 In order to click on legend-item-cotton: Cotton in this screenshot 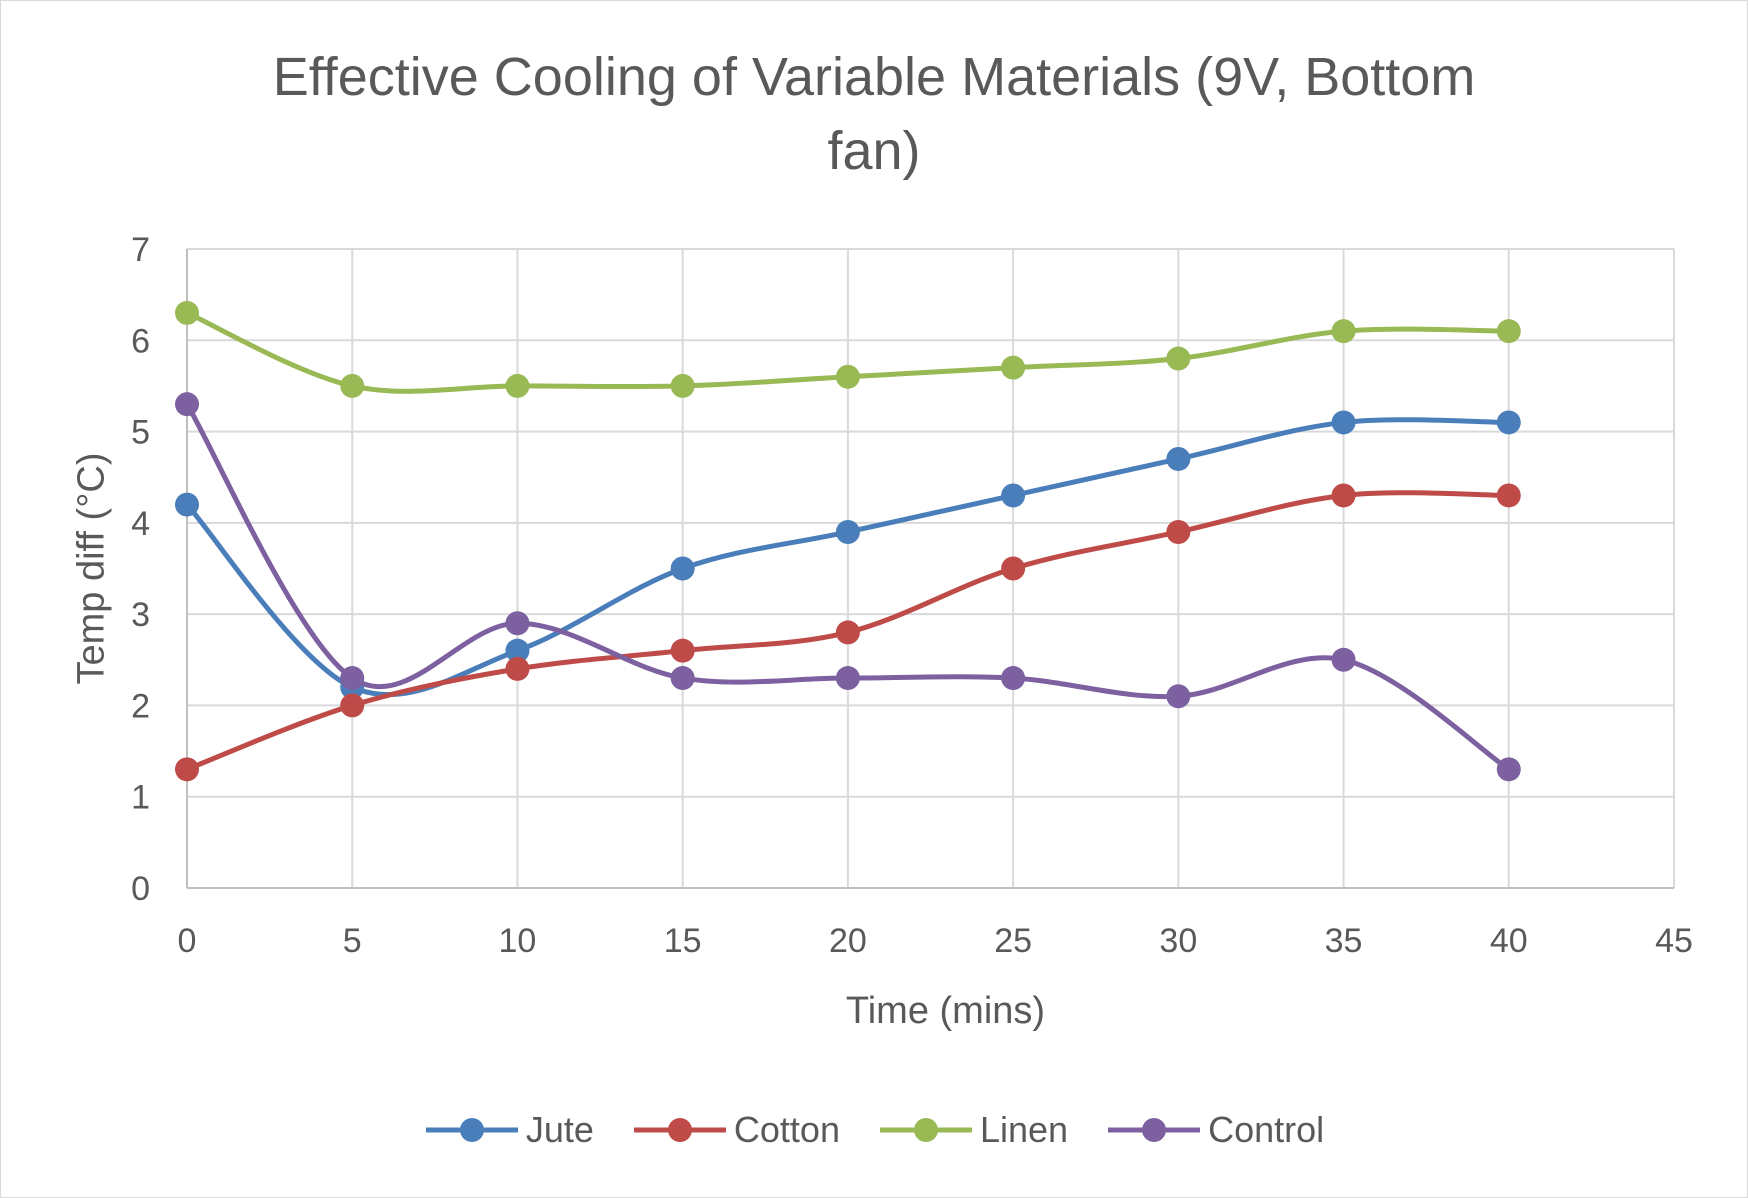, I will do `click(736, 1130)`.